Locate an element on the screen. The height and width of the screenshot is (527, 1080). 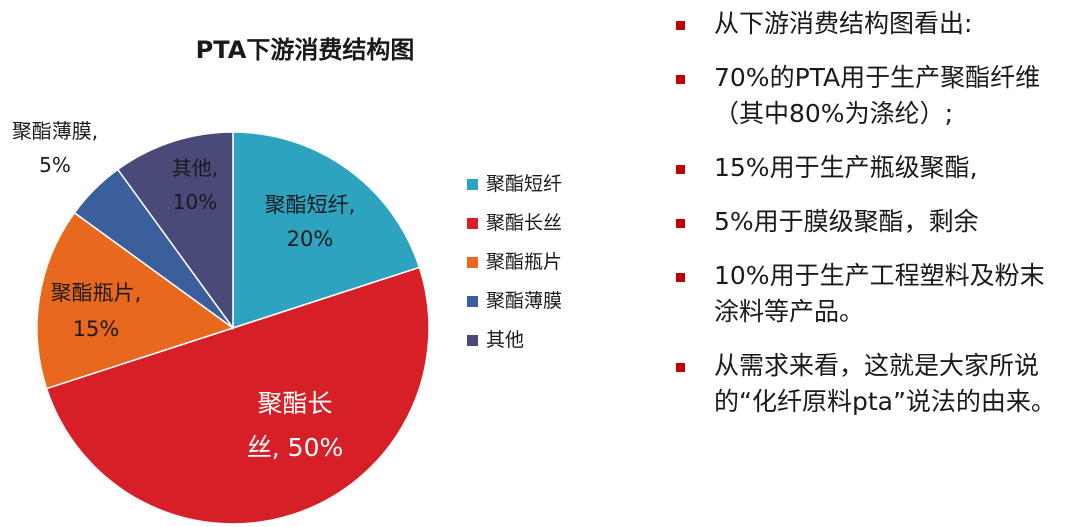
bullet-text: 从需求来看，这就是大家所说的“化纤原料pta”说法的由来。 is located at coordinates (885, 383).